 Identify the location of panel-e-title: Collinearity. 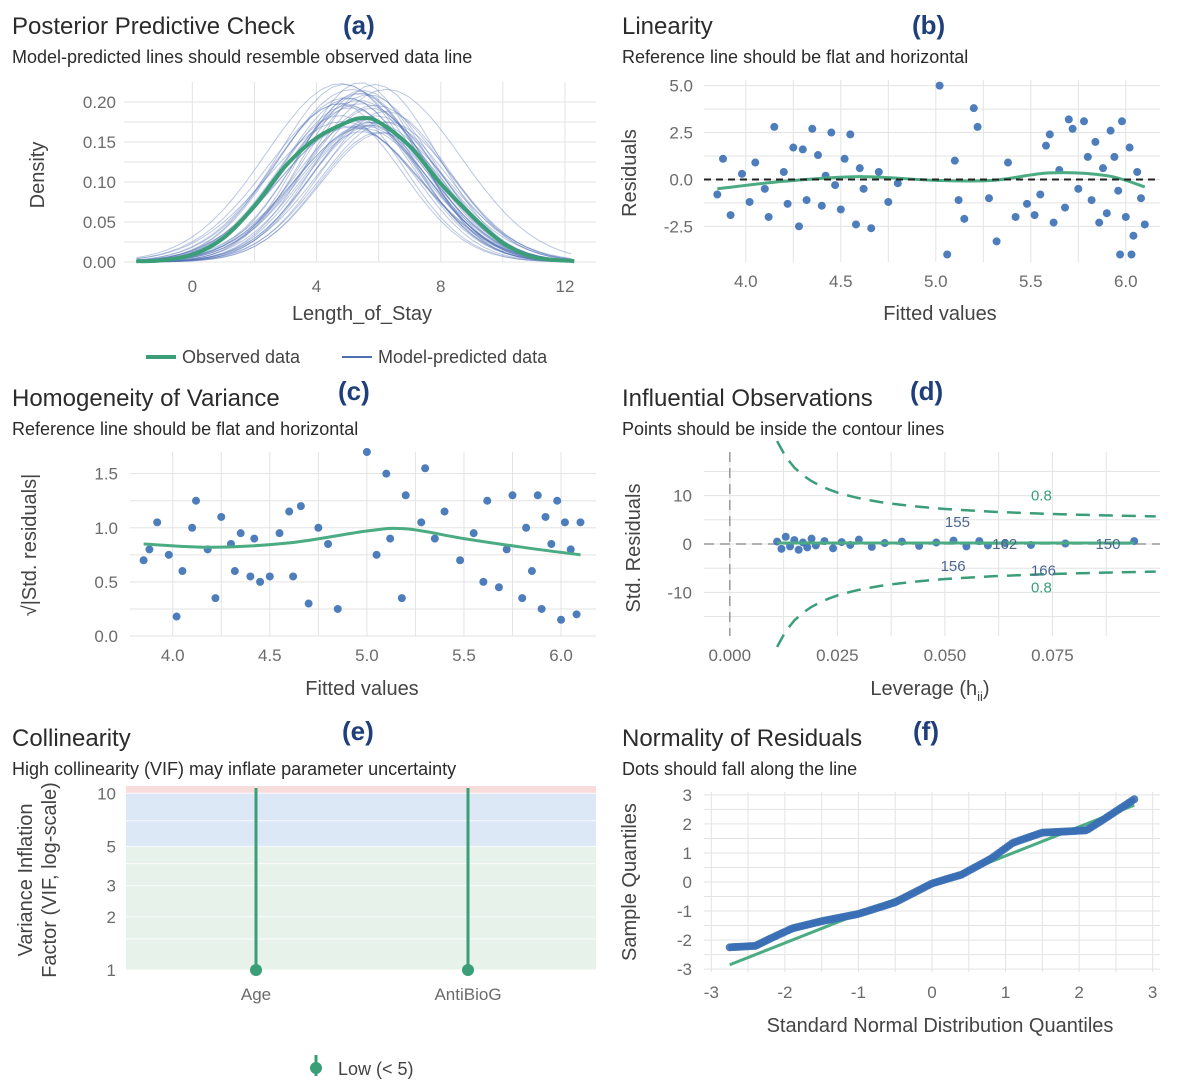
(71, 738).